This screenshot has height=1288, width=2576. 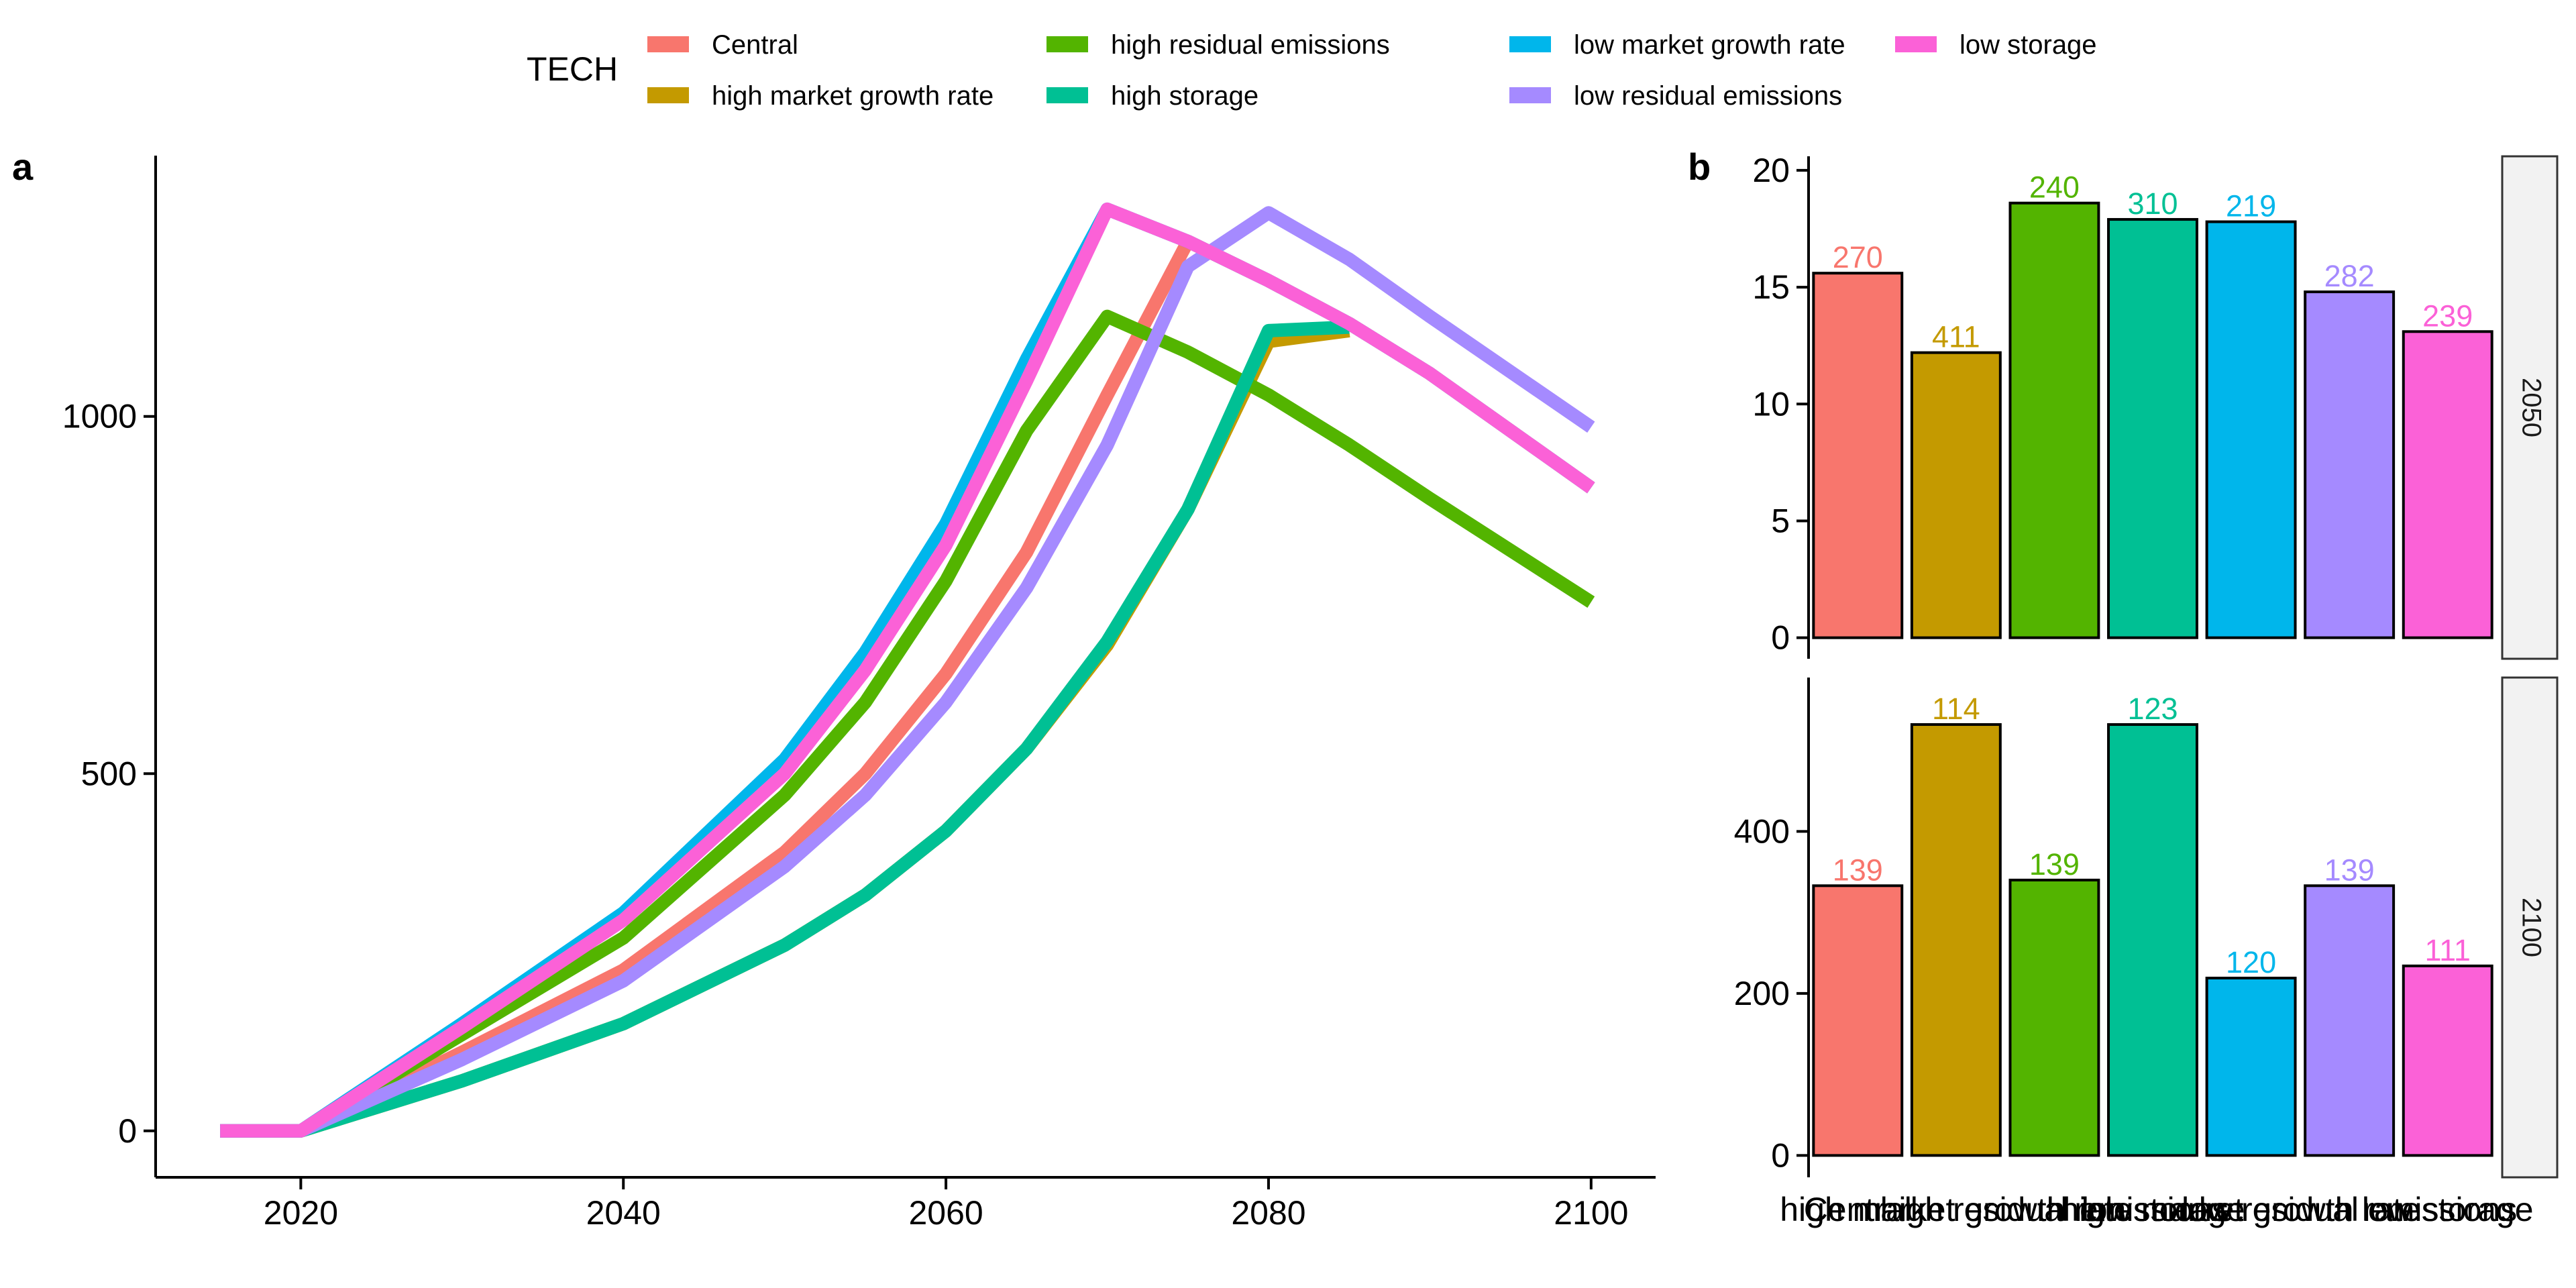 I want to click on bar-2100-high-storage, so click(x=2152, y=940).